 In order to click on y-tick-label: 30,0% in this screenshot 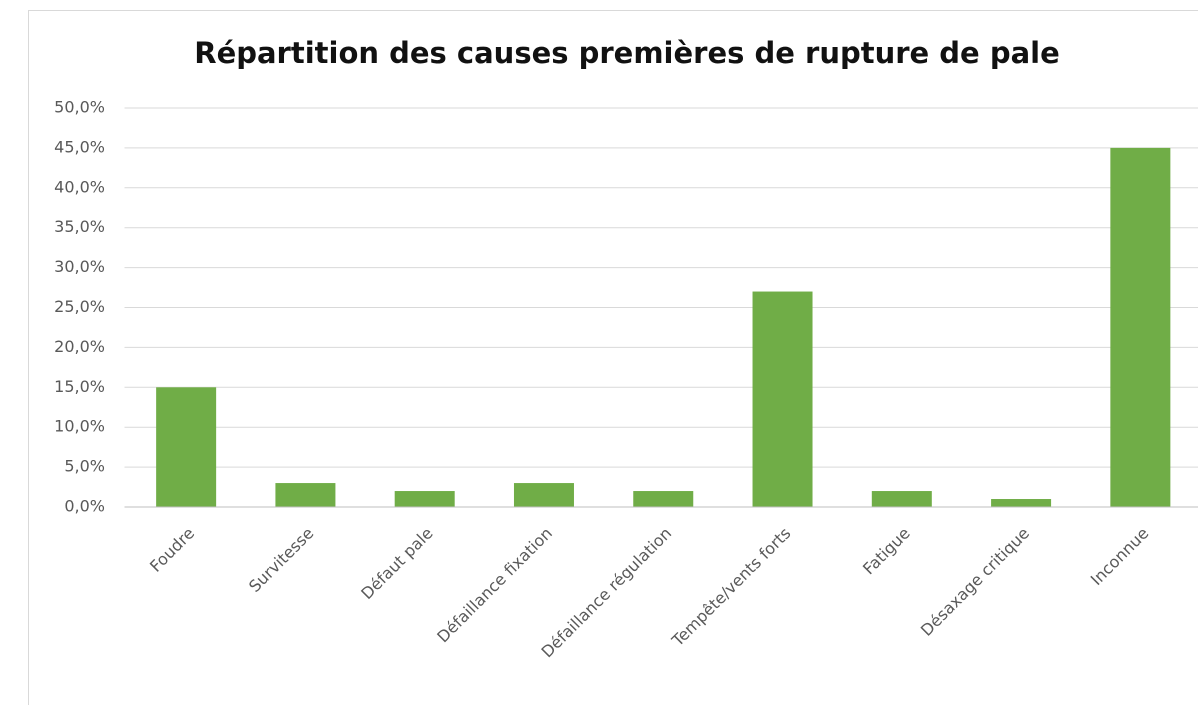, I will do `click(79, 266)`.